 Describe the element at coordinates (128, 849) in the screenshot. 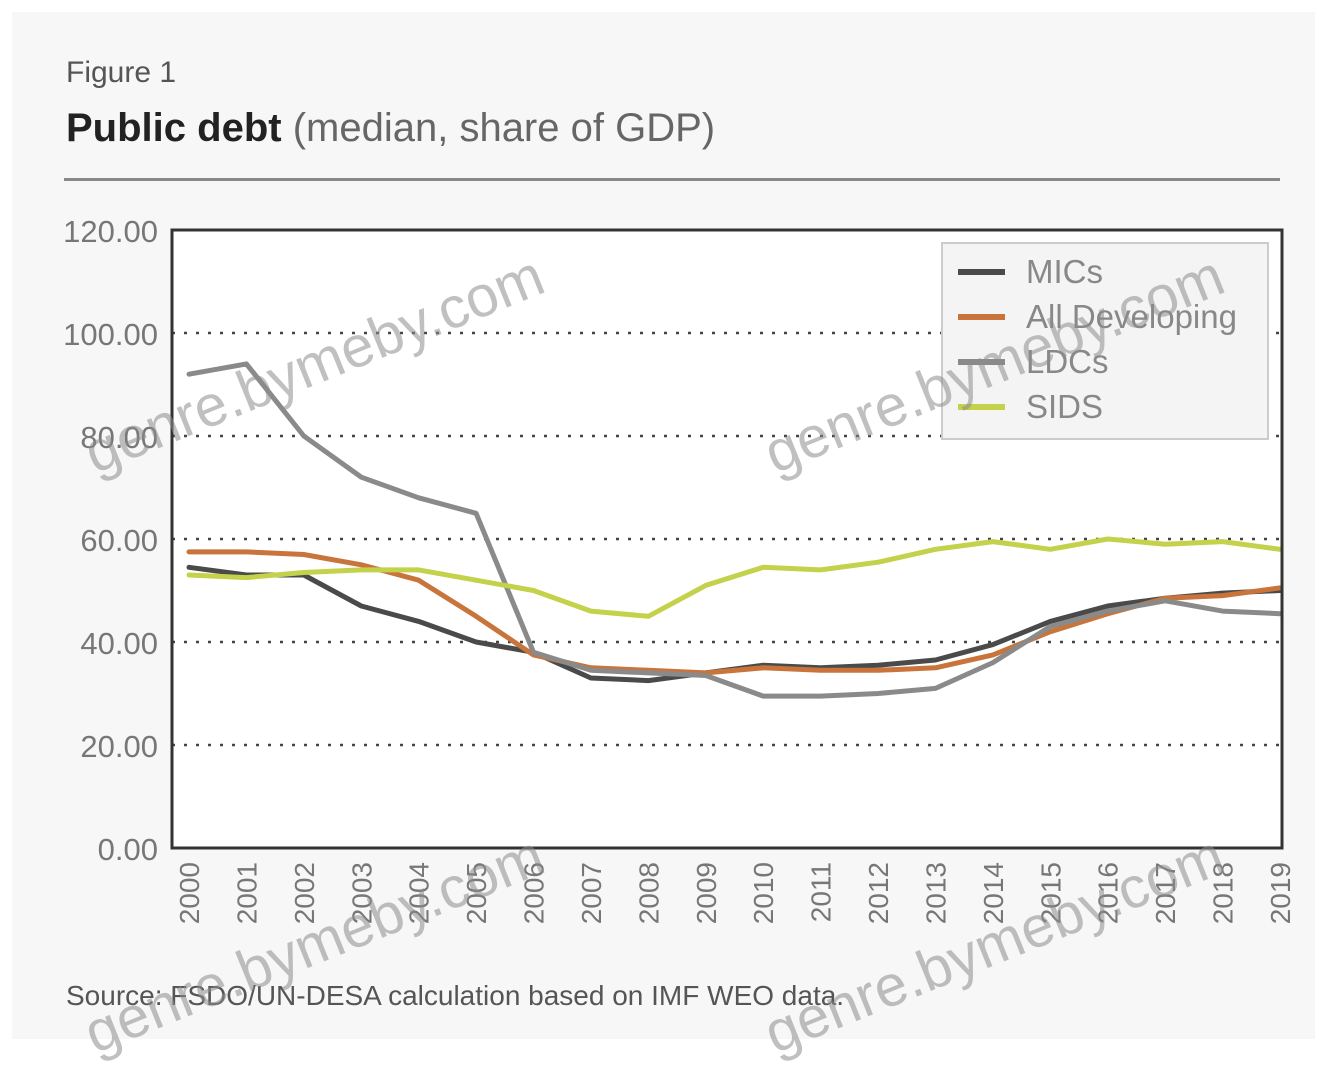

I see `y-tick-label: 0.00` at that location.